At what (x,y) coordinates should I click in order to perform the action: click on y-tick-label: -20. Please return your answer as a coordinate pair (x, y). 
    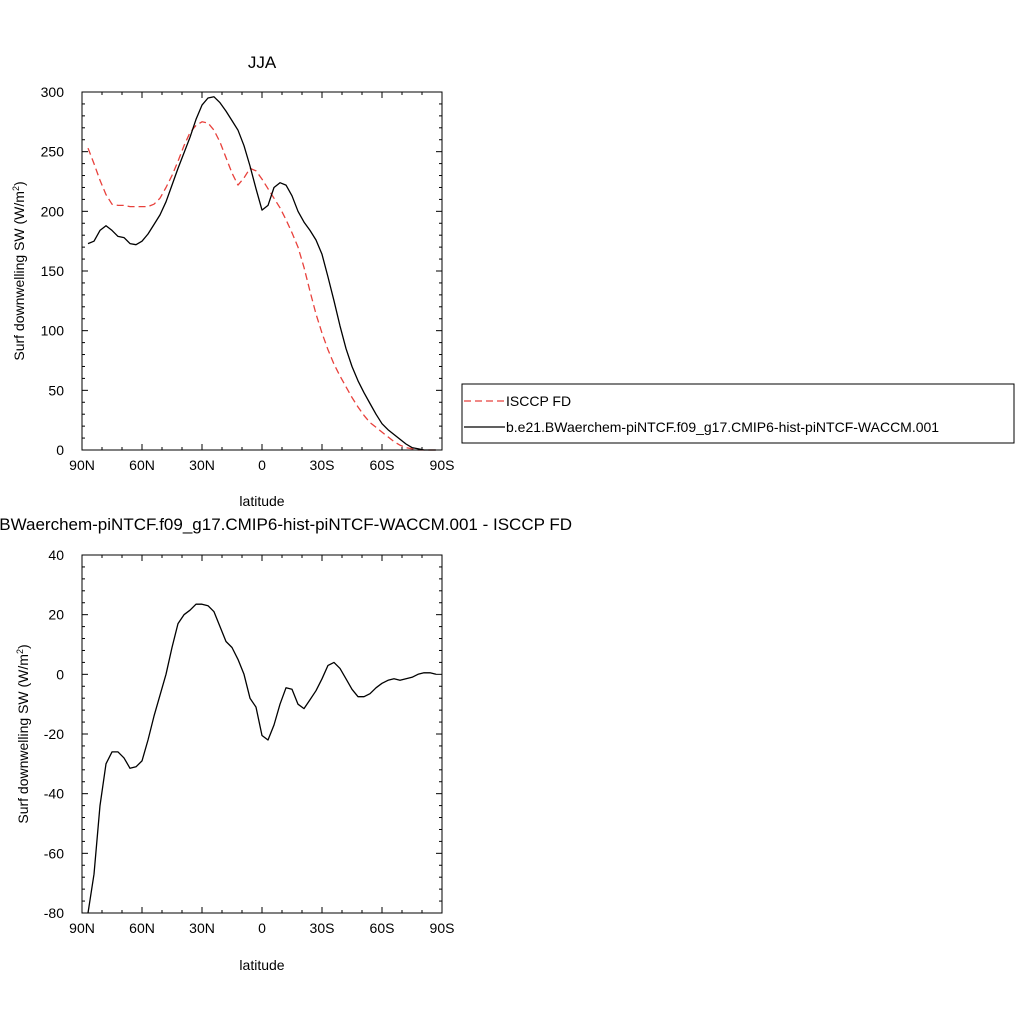
    Looking at the image, I should click on (54, 734).